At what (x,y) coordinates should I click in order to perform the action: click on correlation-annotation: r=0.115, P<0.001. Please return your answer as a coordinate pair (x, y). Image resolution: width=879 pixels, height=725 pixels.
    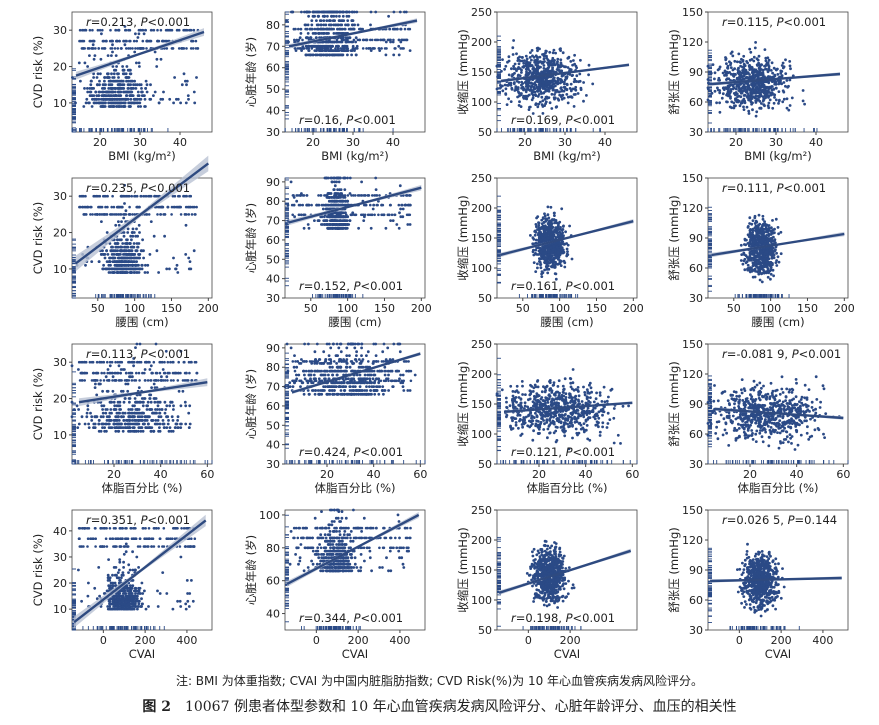
    Looking at the image, I should click on (774, 22).